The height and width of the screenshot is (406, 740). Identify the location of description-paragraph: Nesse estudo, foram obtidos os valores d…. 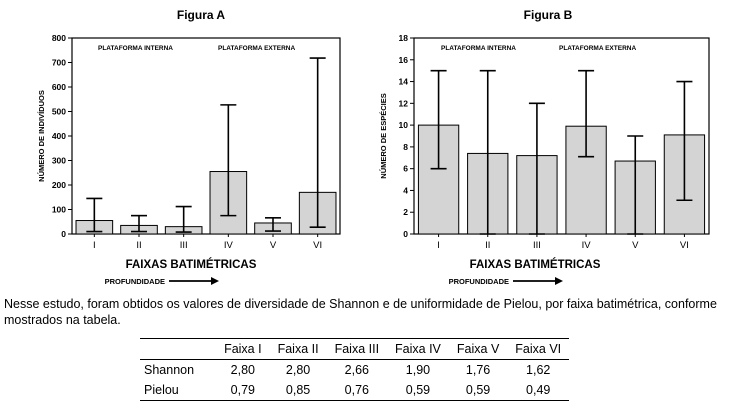
(360, 312).